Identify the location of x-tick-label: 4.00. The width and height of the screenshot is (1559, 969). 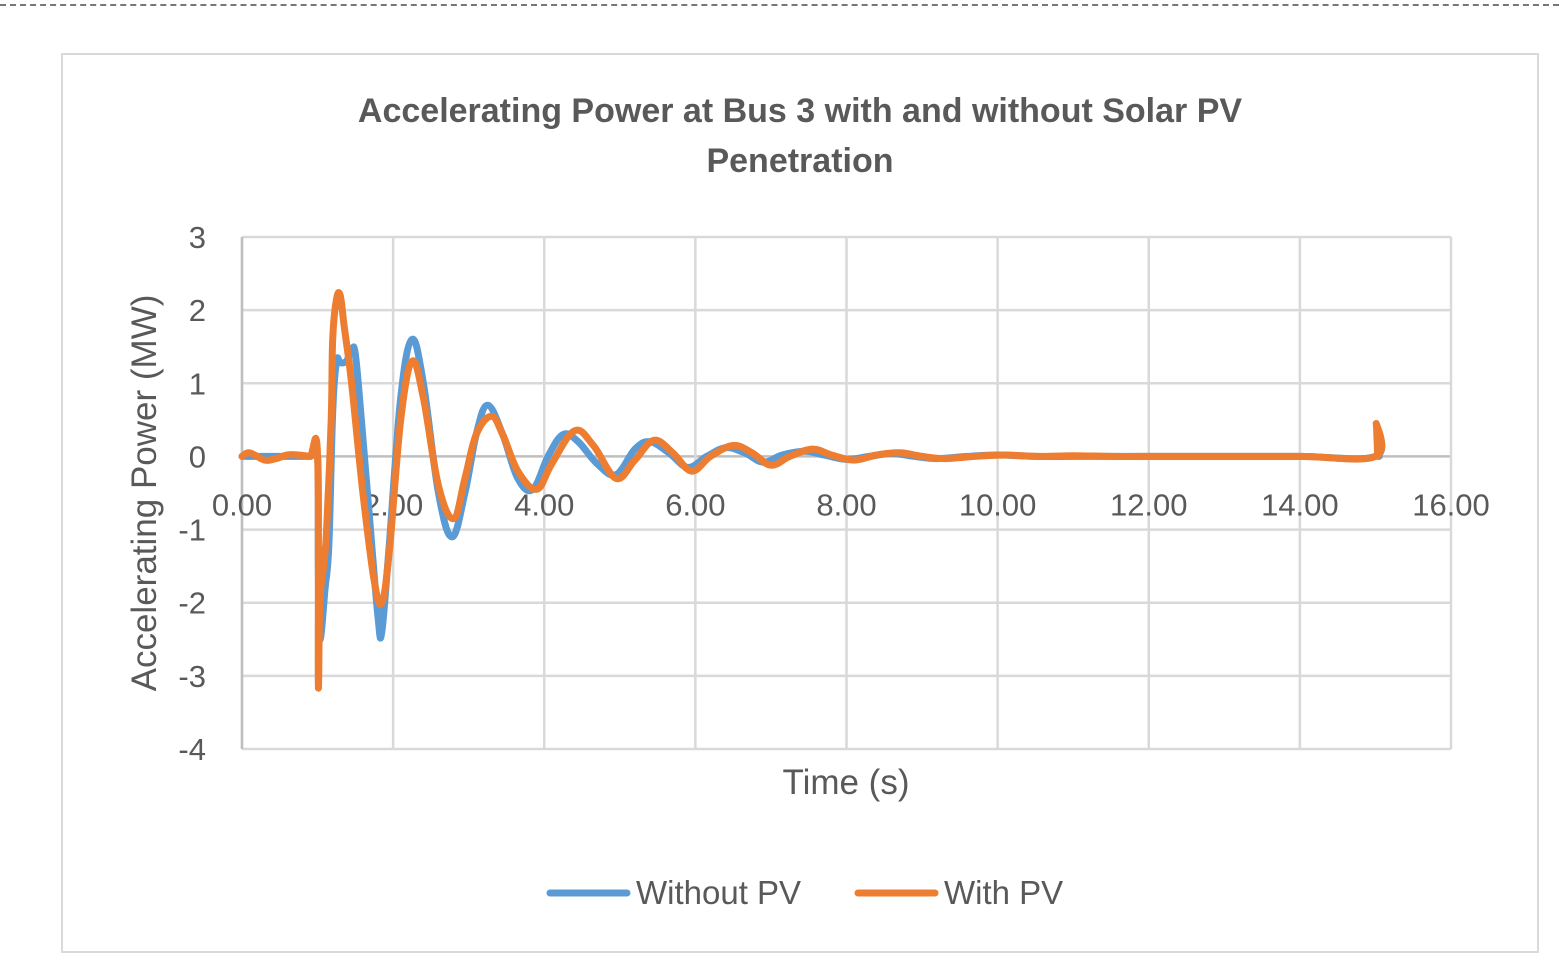
(544, 504).